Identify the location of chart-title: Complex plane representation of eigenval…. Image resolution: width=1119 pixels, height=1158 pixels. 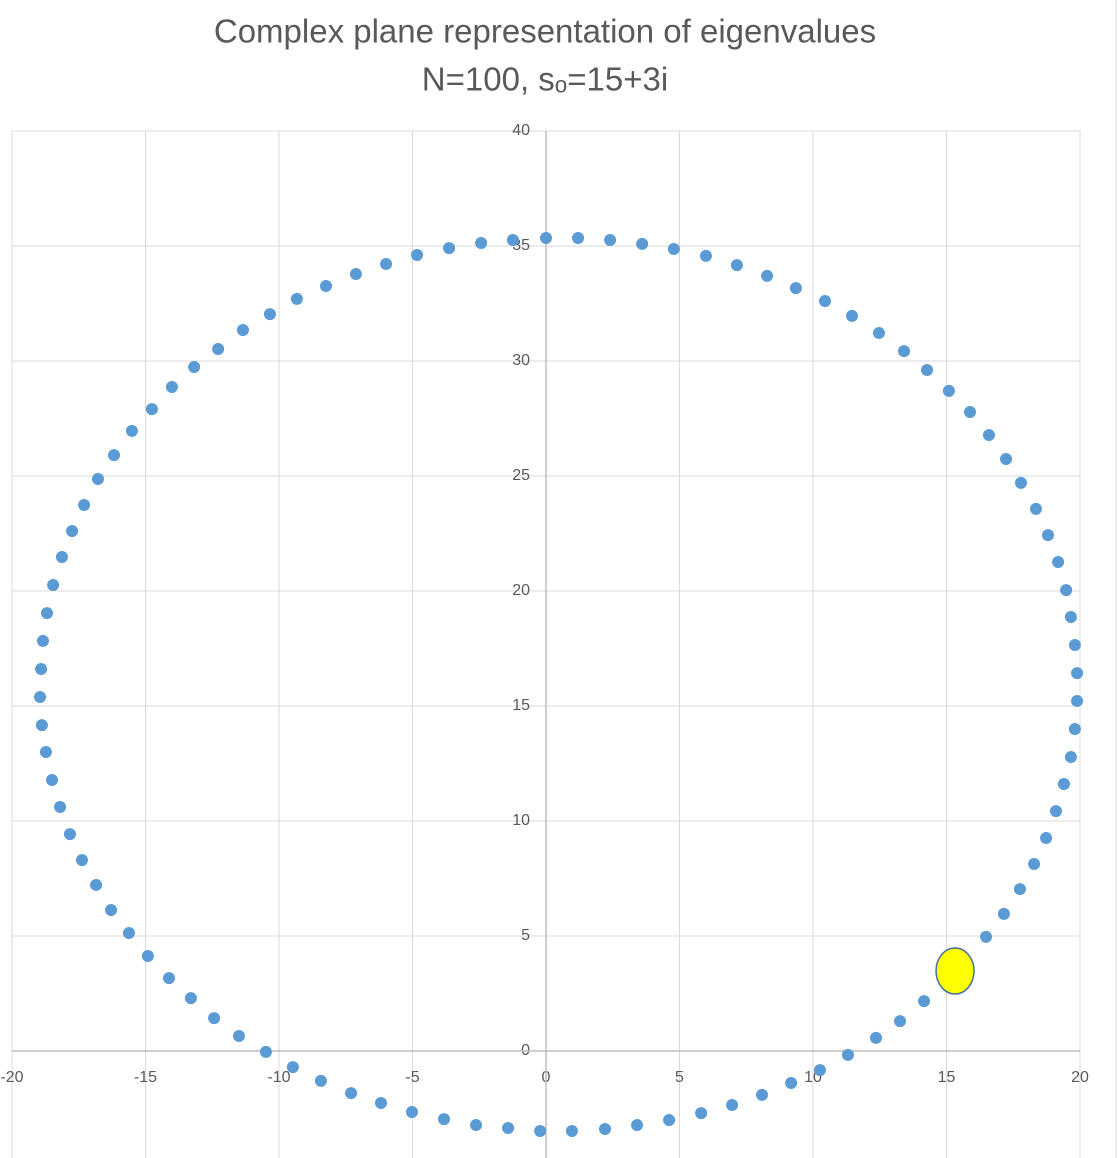
(545, 31).